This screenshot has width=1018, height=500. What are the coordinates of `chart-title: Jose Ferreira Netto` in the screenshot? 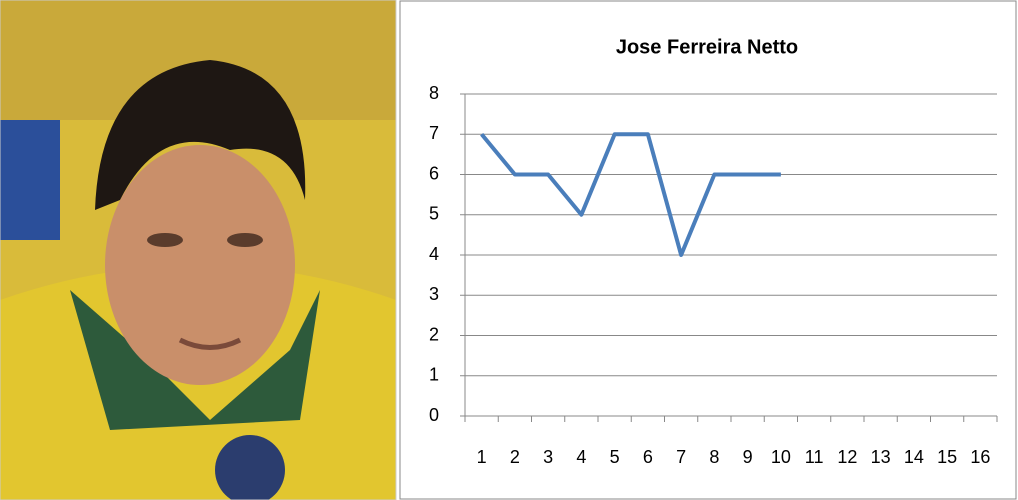 It's located at (707, 47).